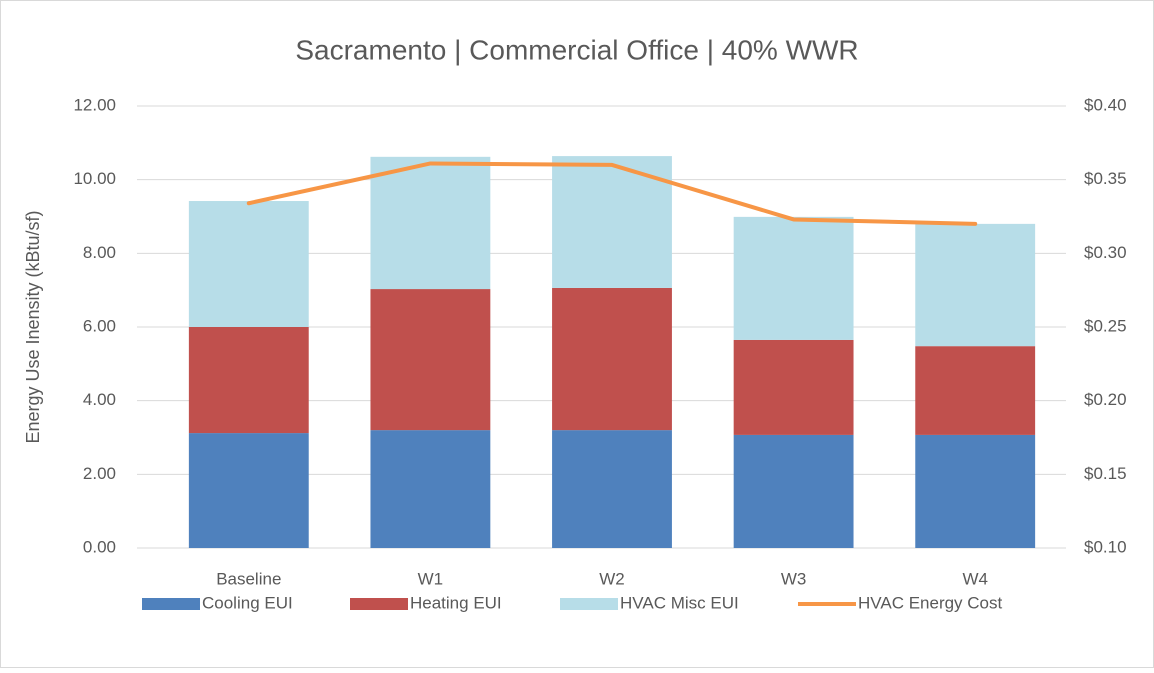 The image size is (1154, 673). I want to click on chart-title: Sacramento | Commercial Office | 40% WWR, so click(576, 49).